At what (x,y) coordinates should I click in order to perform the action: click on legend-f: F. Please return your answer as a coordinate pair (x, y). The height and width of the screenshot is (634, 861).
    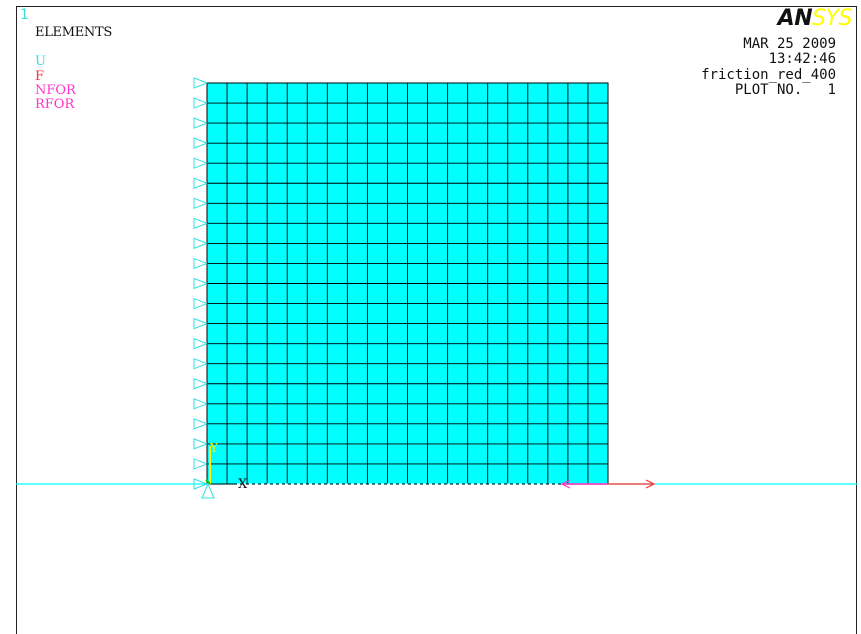
    Looking at the image, I should click on (40, 76).